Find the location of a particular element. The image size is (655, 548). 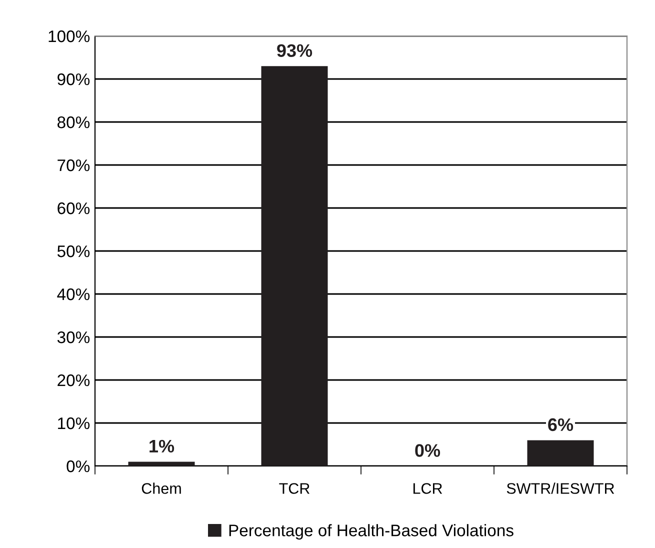

y-tick-label: 10% is located at coordinates (74, 423).